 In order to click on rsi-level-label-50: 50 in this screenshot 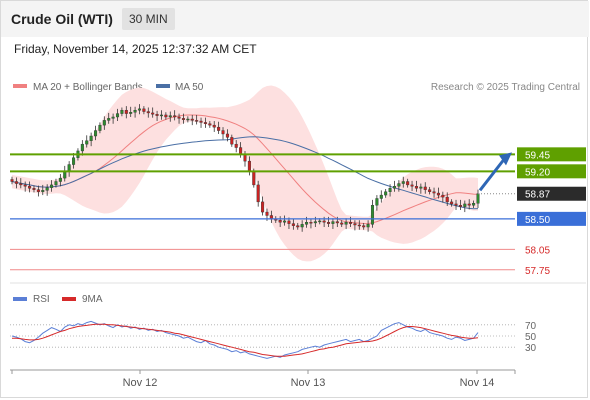, I will do `click(531, 337)`.